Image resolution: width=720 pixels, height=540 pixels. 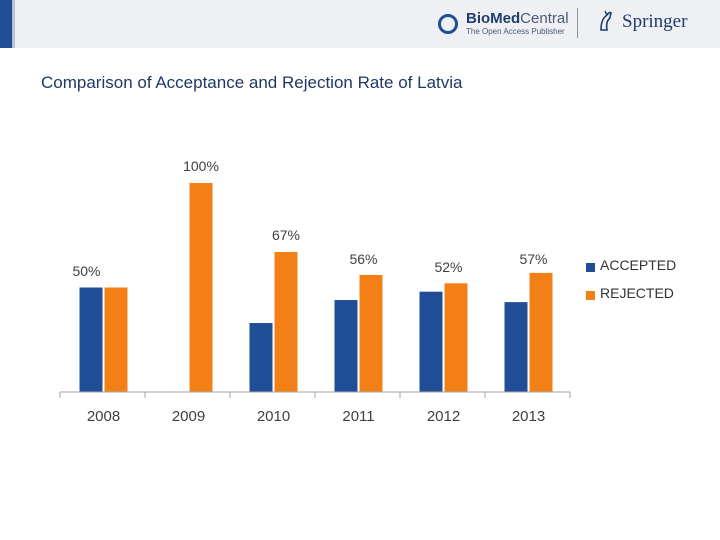 What do you see at coordinates (6, 24) in the screenshot?
I see `corner-accent` at bounding box center [6, 24].